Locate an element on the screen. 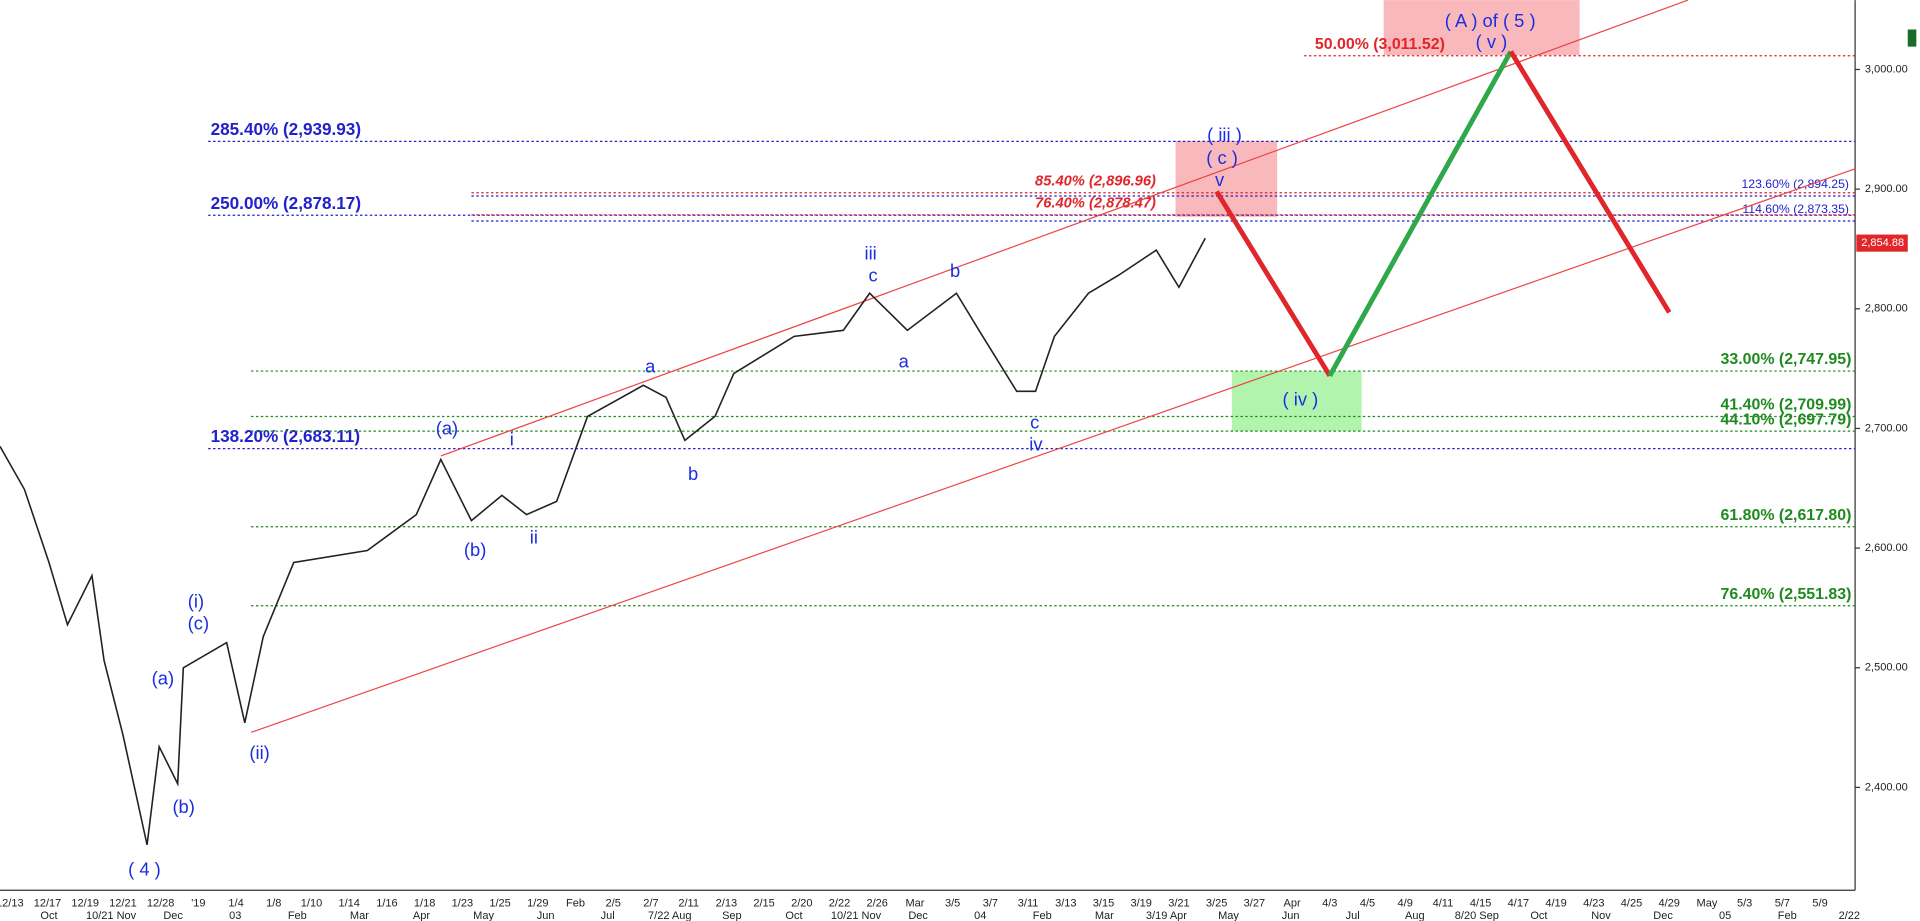  x-tick-label: Sep is located at coordinates (732, 915).